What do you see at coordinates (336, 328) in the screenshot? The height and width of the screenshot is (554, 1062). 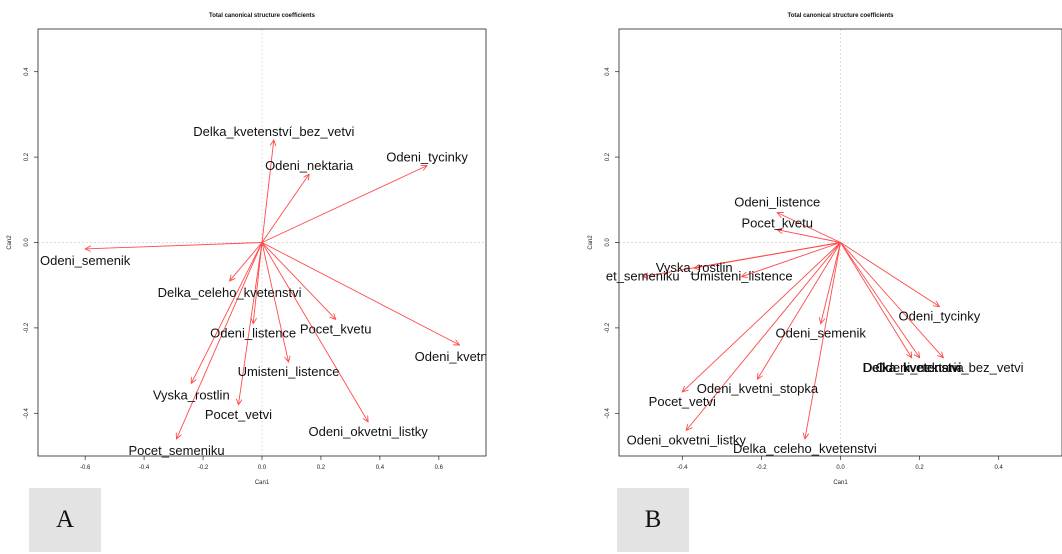 I see `arrow-label-a-6: Pocet_kvetu` at bounding box center [336, 328].